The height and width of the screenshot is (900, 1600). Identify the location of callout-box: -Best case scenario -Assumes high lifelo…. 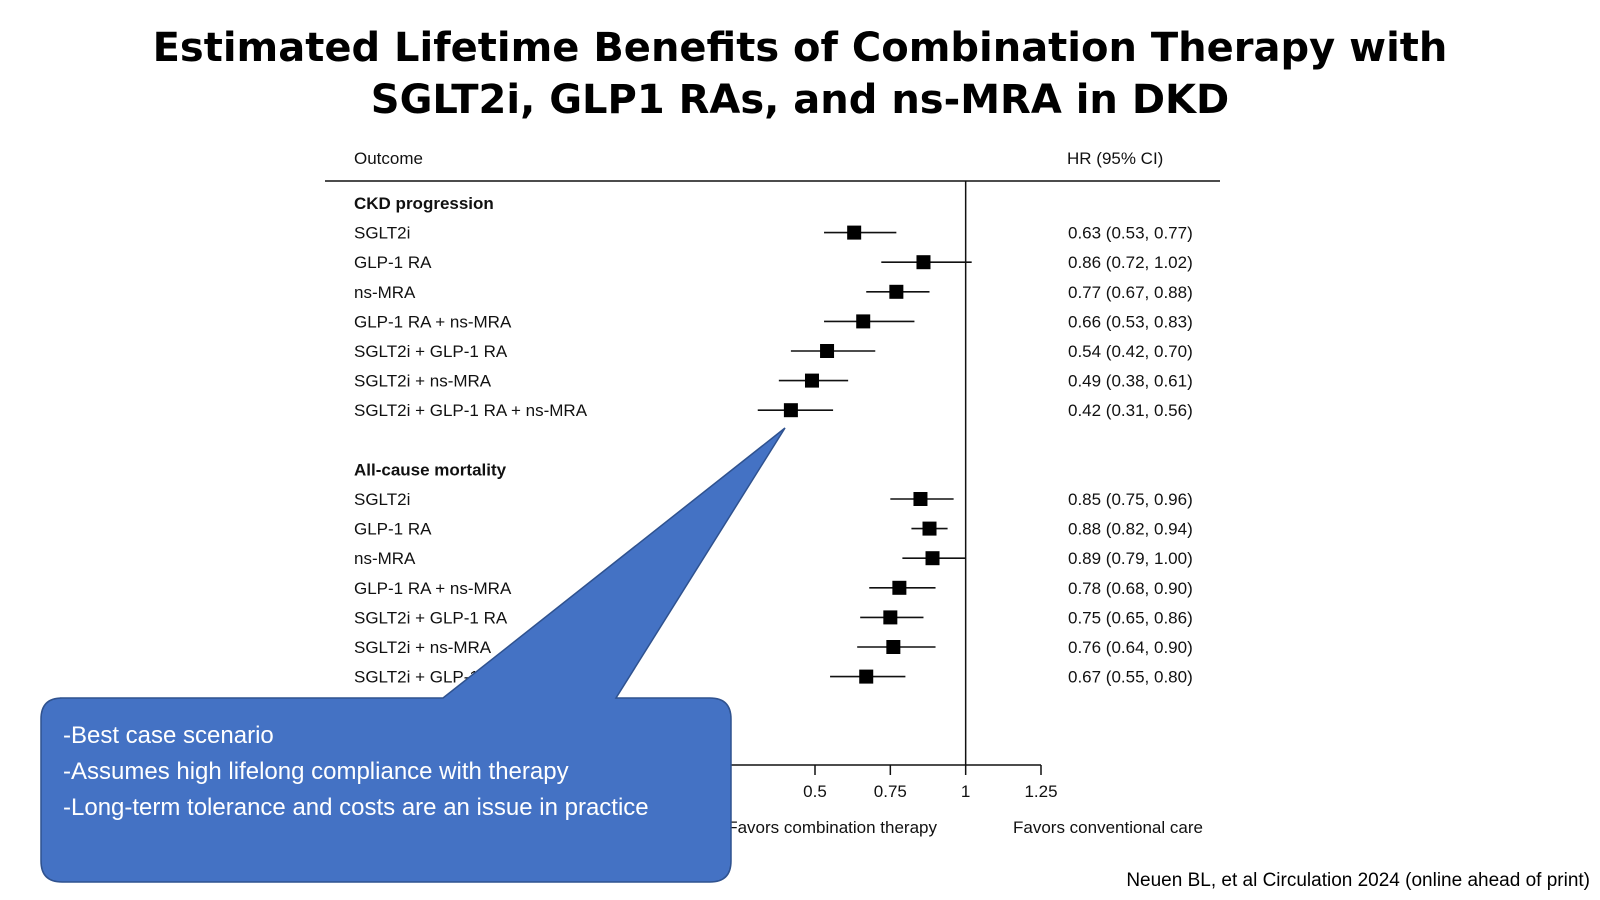
(386, 790).